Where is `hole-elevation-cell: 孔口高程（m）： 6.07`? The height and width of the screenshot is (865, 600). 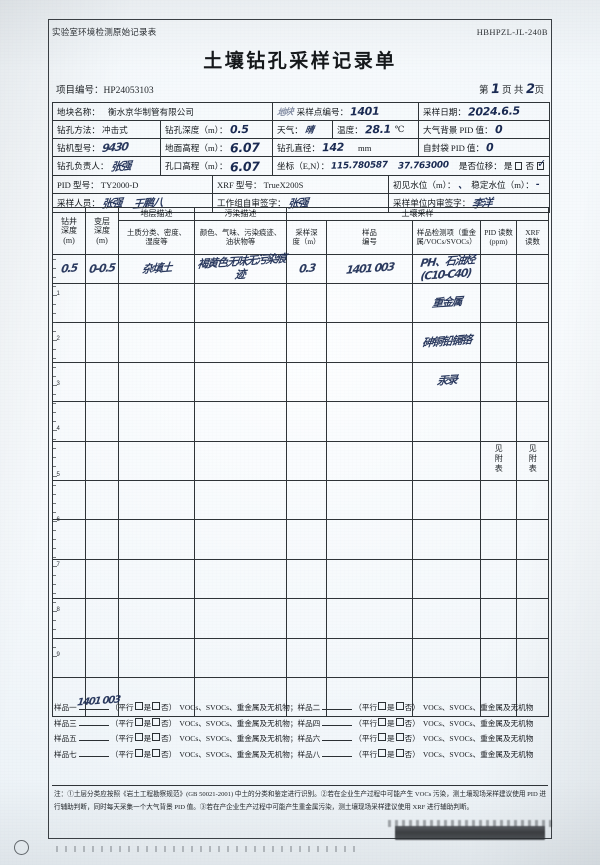 hole-elevation-cell: 孔口高程（m）： 6.07 is located at coordinates (217, 166).